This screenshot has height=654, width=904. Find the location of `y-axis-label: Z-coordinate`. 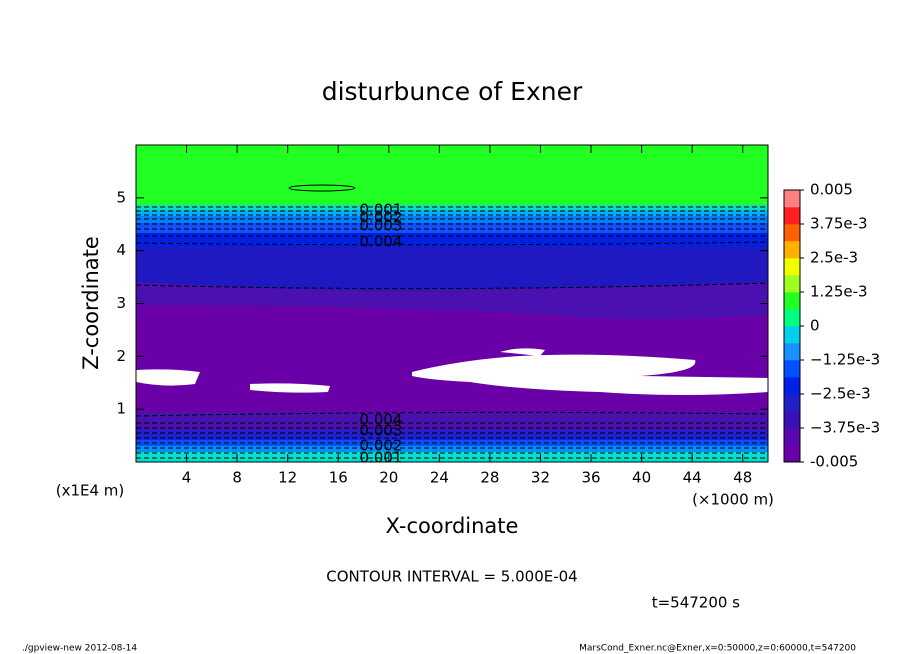

y-axis-label: Z-coordinate is located at coordinates (91, 303).